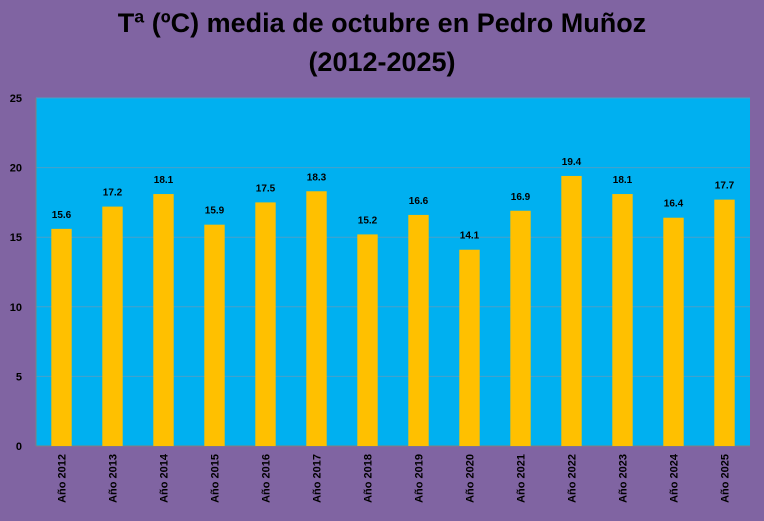 This screenshot has width=764, height=521. What do you see at coordinates (726, 478) in the screenshot?
I see `x-category-label: Año 2025` at bounding box center [726, 478].